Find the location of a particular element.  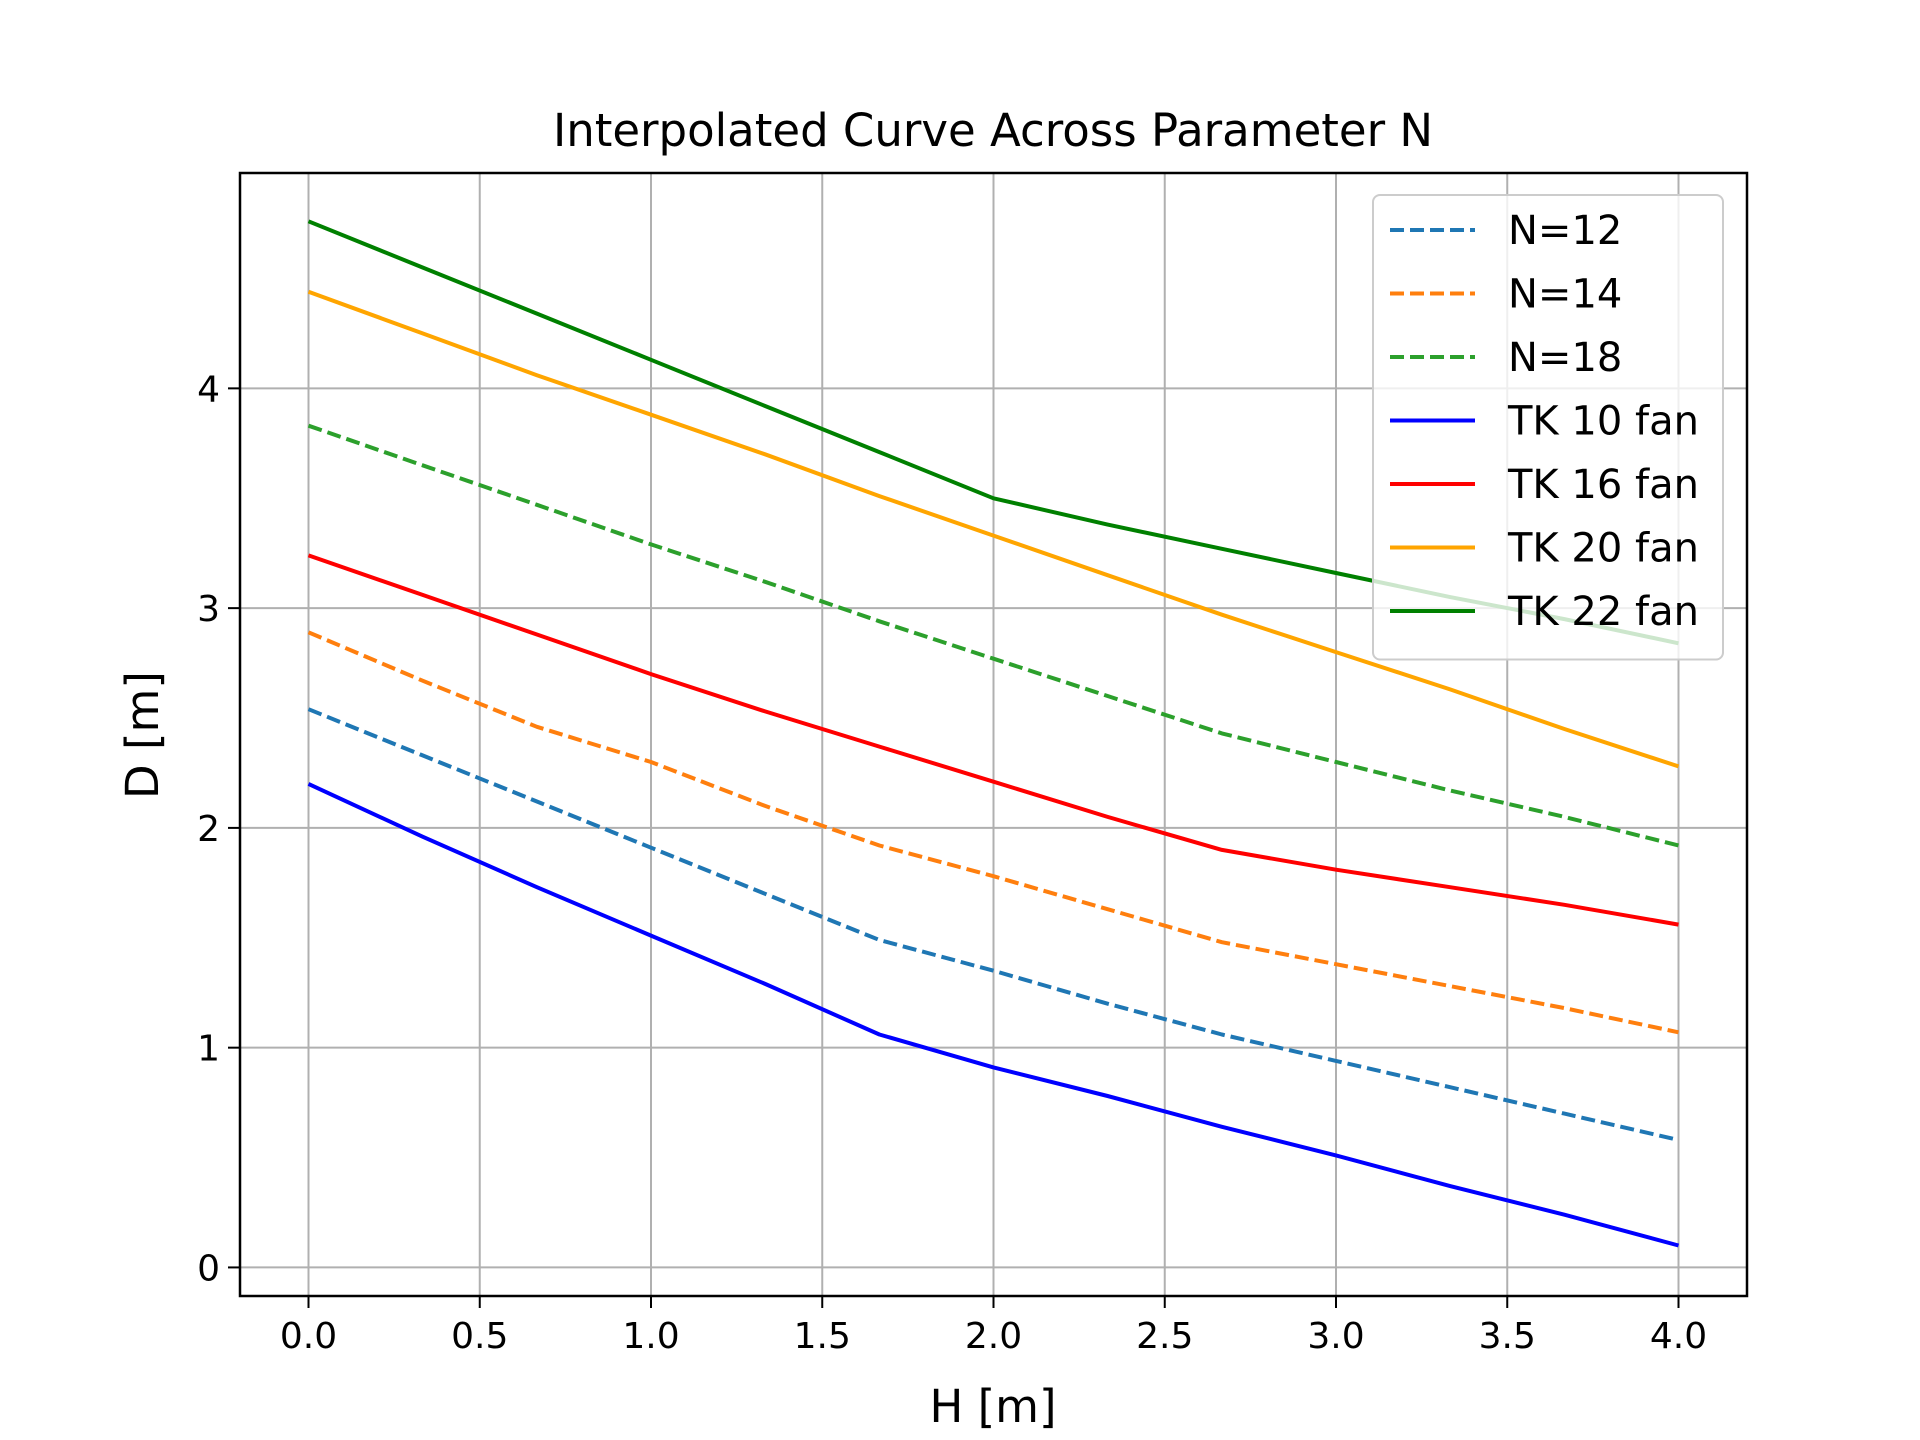

y-tick-label: 0 is located at coordinates (208, 1268).